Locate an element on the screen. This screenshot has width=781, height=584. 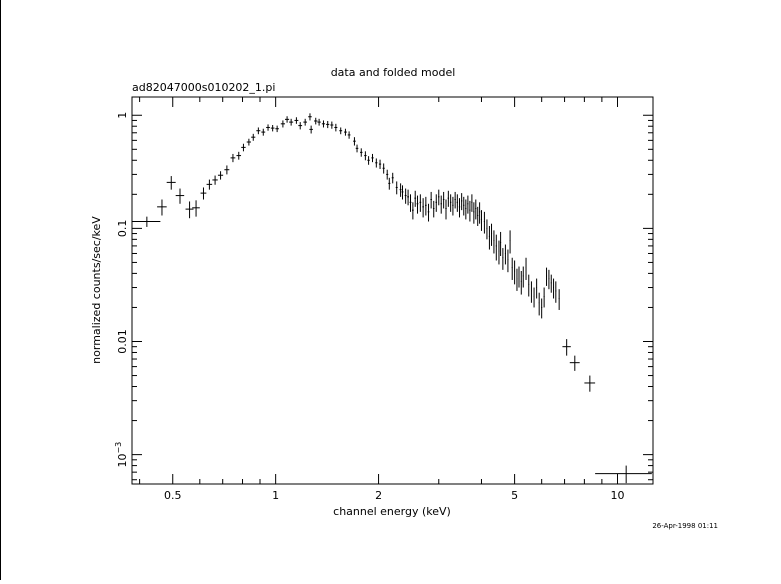
y-tick-label: 1 is located at coordinates (122, 115).